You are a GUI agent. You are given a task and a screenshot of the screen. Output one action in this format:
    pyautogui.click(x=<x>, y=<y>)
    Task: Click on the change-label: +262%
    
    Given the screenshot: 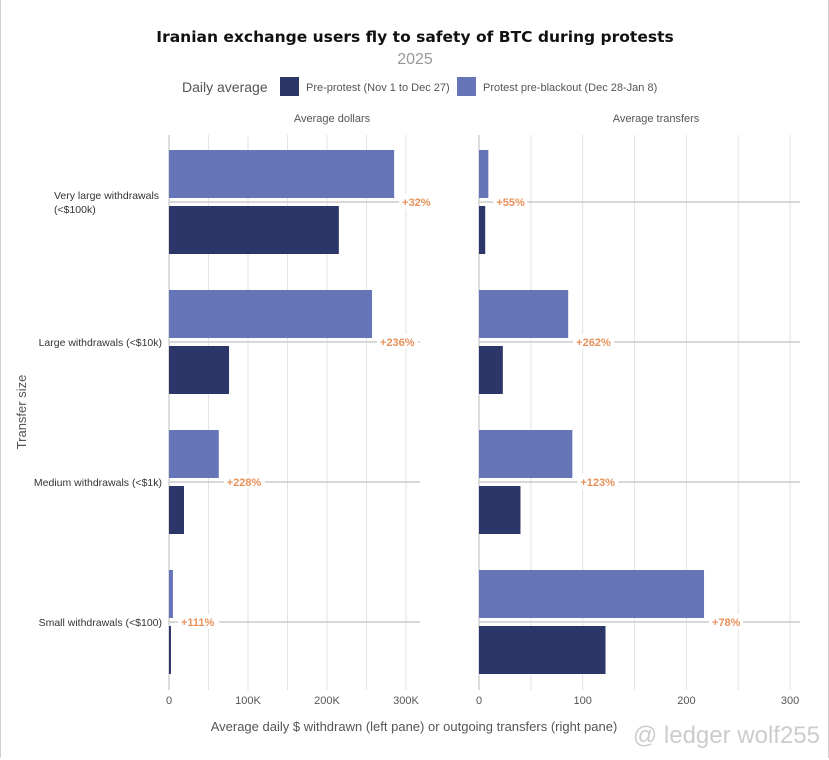 What is the action you would take?
    pyautogui.click(x=593, y=343)
    